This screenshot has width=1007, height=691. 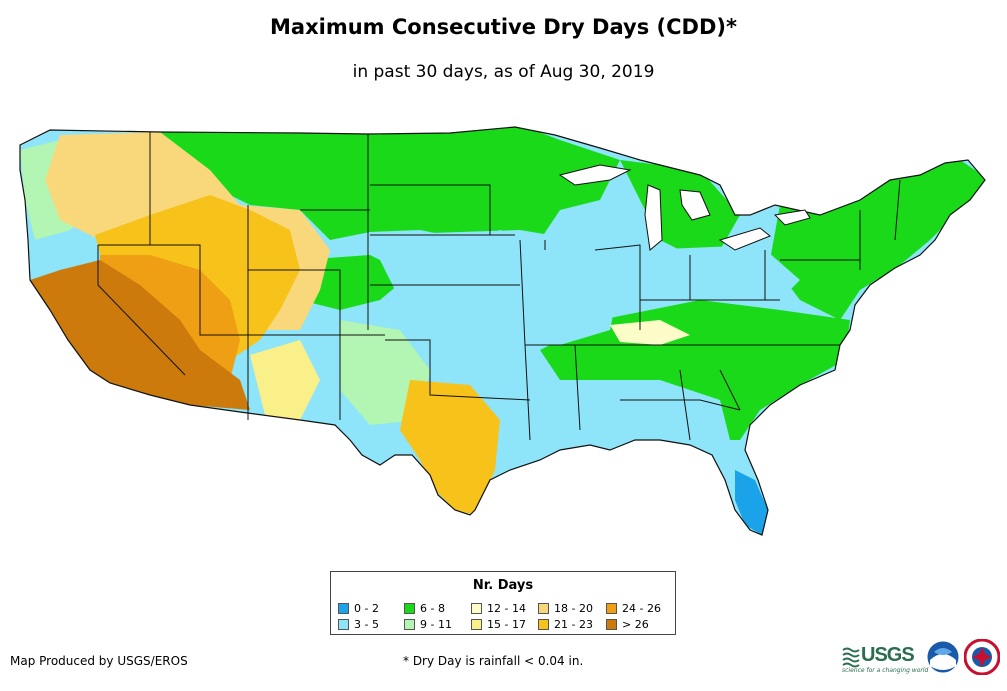 I want to click on zone-6-8-northeast, so click(x=877, y=240).